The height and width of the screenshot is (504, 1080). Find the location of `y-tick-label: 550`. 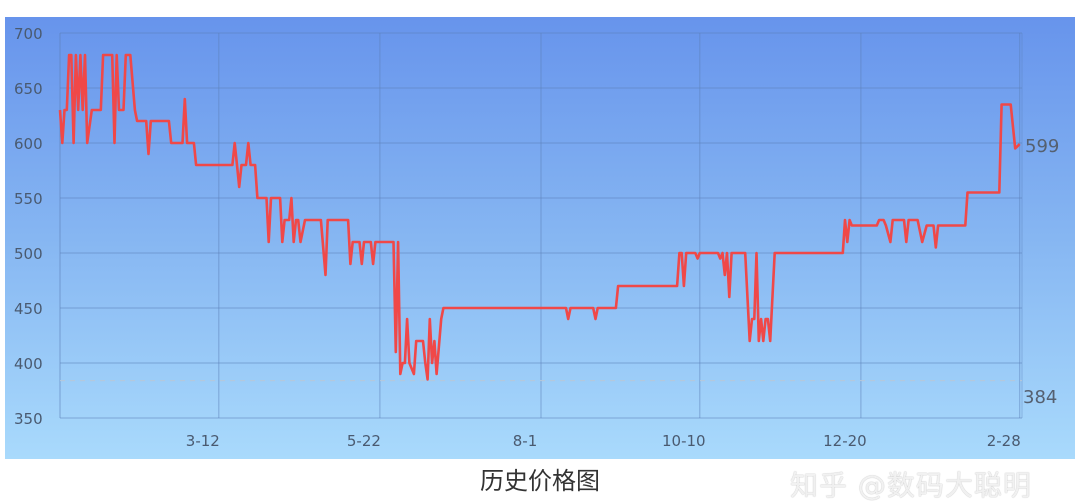

y-tick-label: 550 is located at coordinates (28, 199).